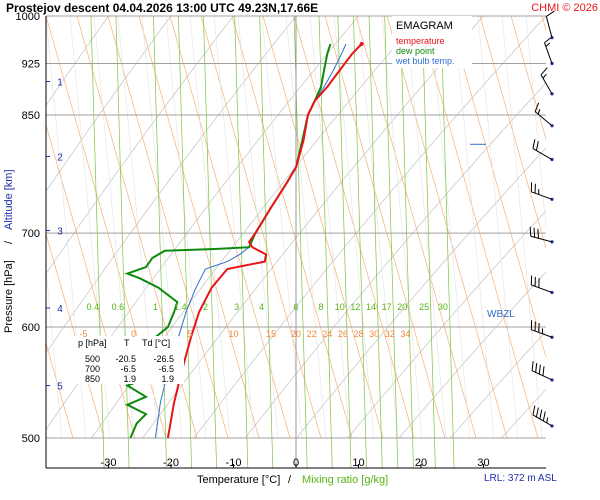 This screenshot has height=500, width=600. Describe the element at coordinates (358, 463) in the screenshot. I see `x-tick-label: 10` at that location.